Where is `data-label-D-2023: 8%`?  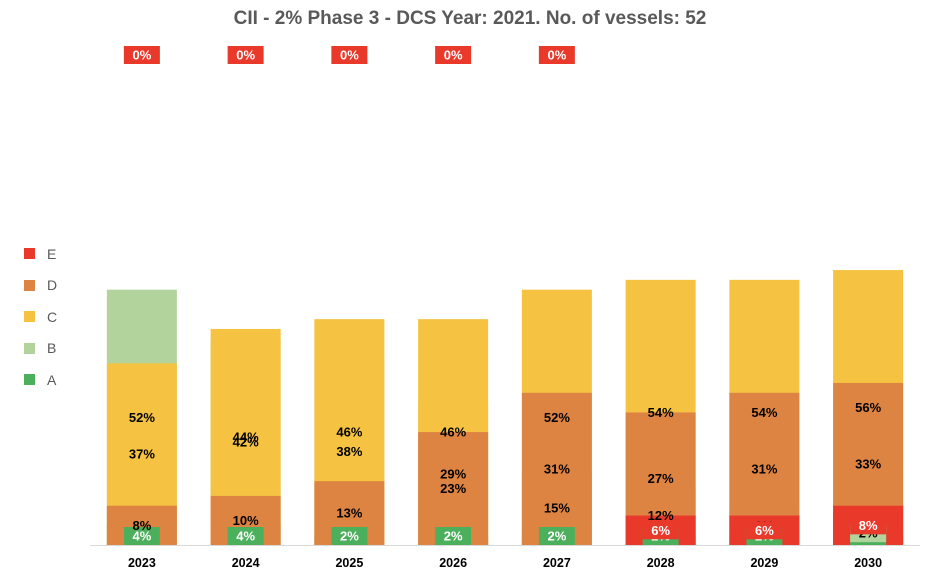
data-label-D-2023: 8% is located at coordinates (141, 525).